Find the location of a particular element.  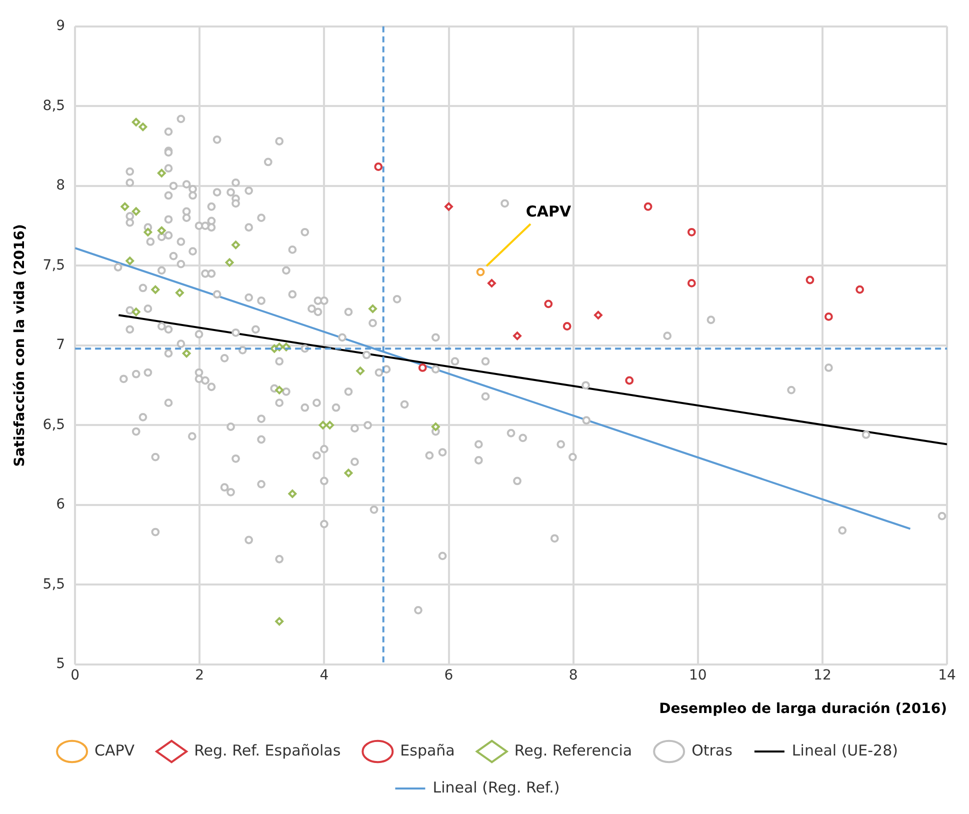

legend-label: Otras is located at coordinates (712, 750).